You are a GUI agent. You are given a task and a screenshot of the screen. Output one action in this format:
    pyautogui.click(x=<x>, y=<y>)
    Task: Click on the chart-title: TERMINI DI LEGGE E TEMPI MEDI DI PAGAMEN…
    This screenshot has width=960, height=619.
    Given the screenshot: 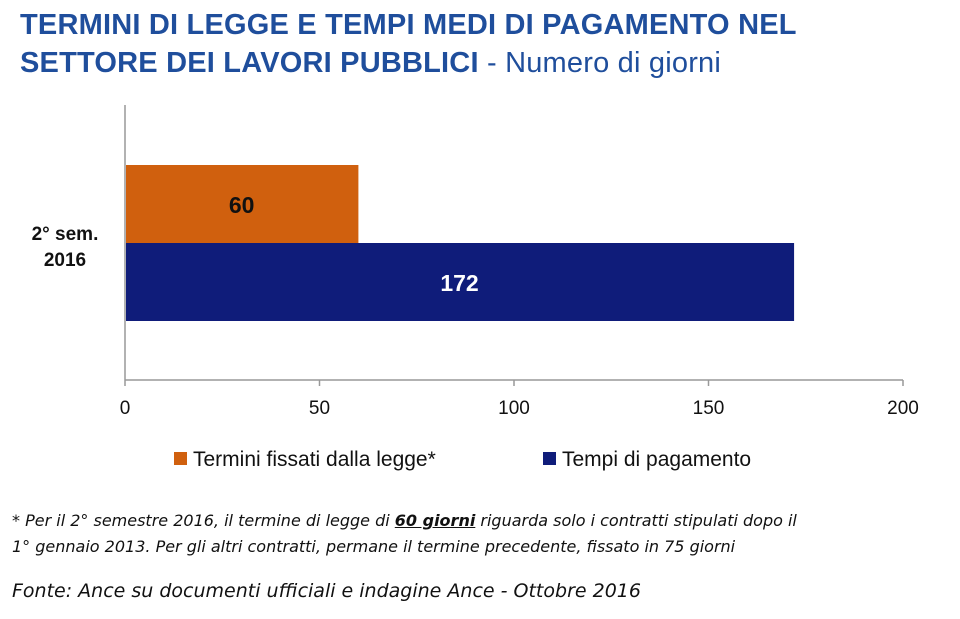 What is the action you would take?
    pyautogui.click(x=485, y=44)
    